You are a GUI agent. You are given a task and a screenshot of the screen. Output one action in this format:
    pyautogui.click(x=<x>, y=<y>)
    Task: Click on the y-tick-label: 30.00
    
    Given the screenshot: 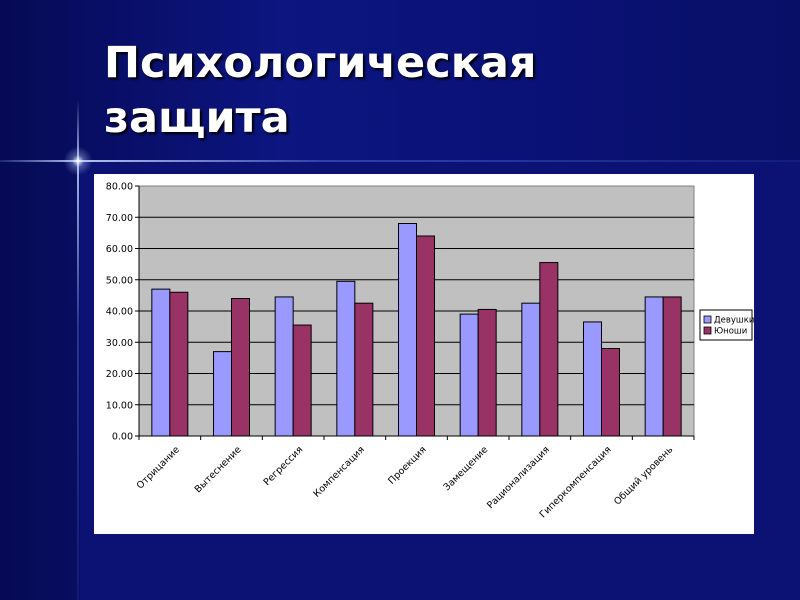 What is the action you would take?
    pyautogui.click(x=119, y=343)
    